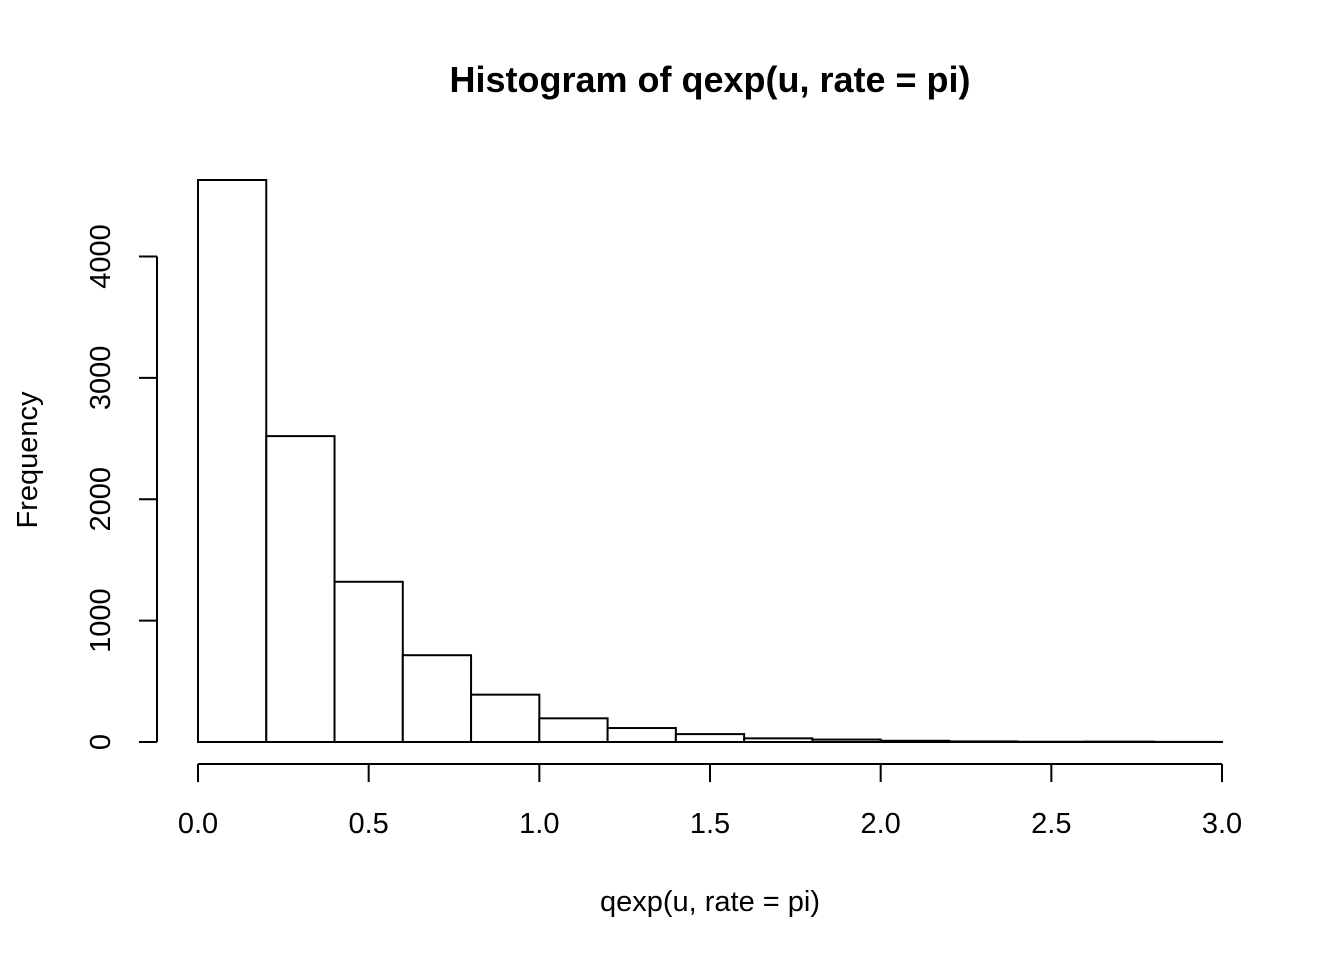 This screenshot has width=1344, height=960. Describe the element at coordinates (101, 256) in the screenshot. I see `y-tick-label: 4000` at that location.